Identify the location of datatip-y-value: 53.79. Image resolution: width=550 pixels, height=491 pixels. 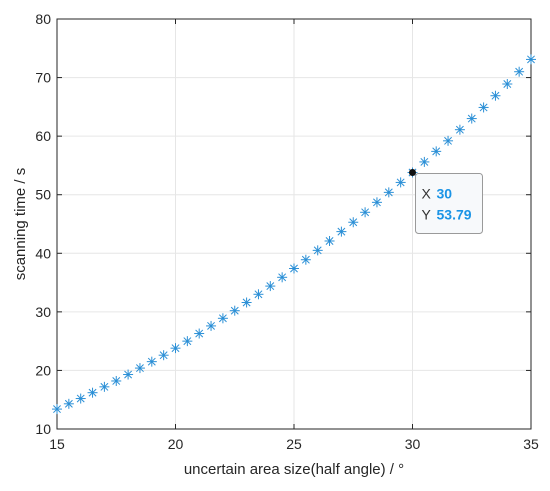
(454, 215).